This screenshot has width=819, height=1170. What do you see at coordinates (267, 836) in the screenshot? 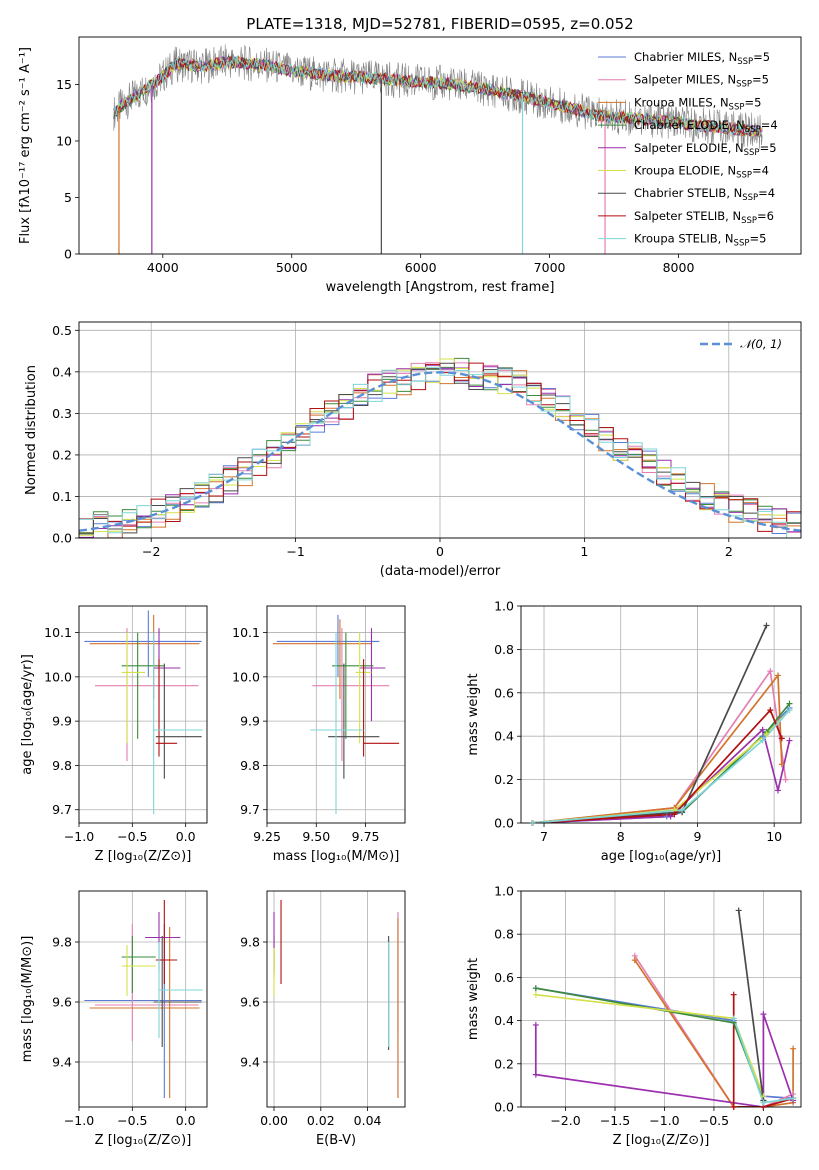
I see `x-tick-label: 9.25` at bounding box center [267, 836].